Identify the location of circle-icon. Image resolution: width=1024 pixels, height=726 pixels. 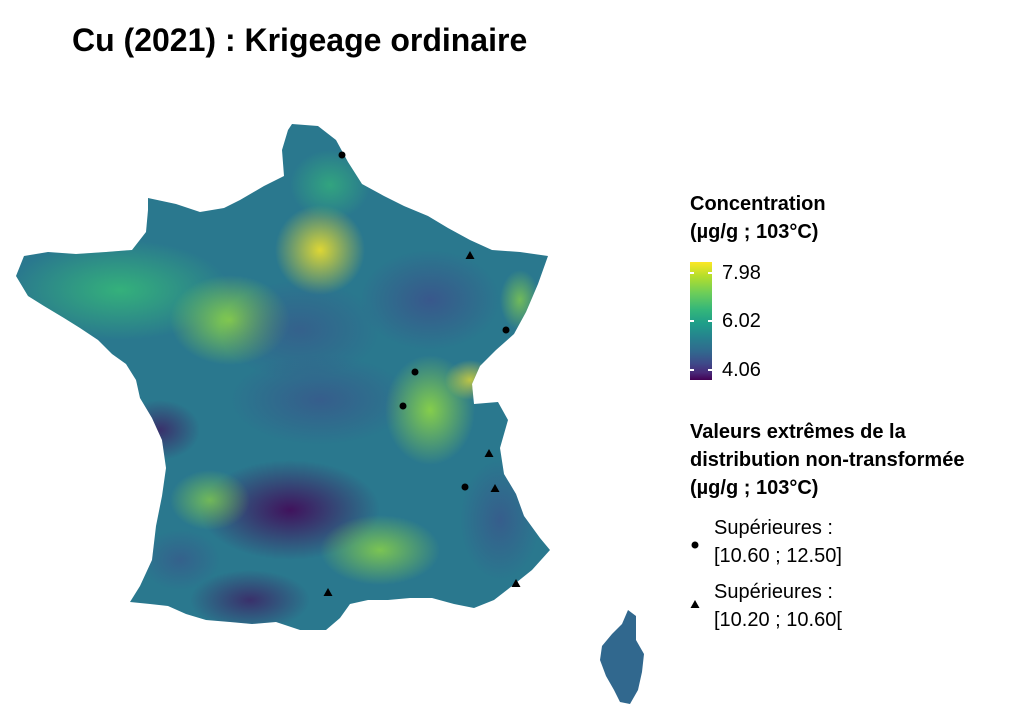
(695, 545).